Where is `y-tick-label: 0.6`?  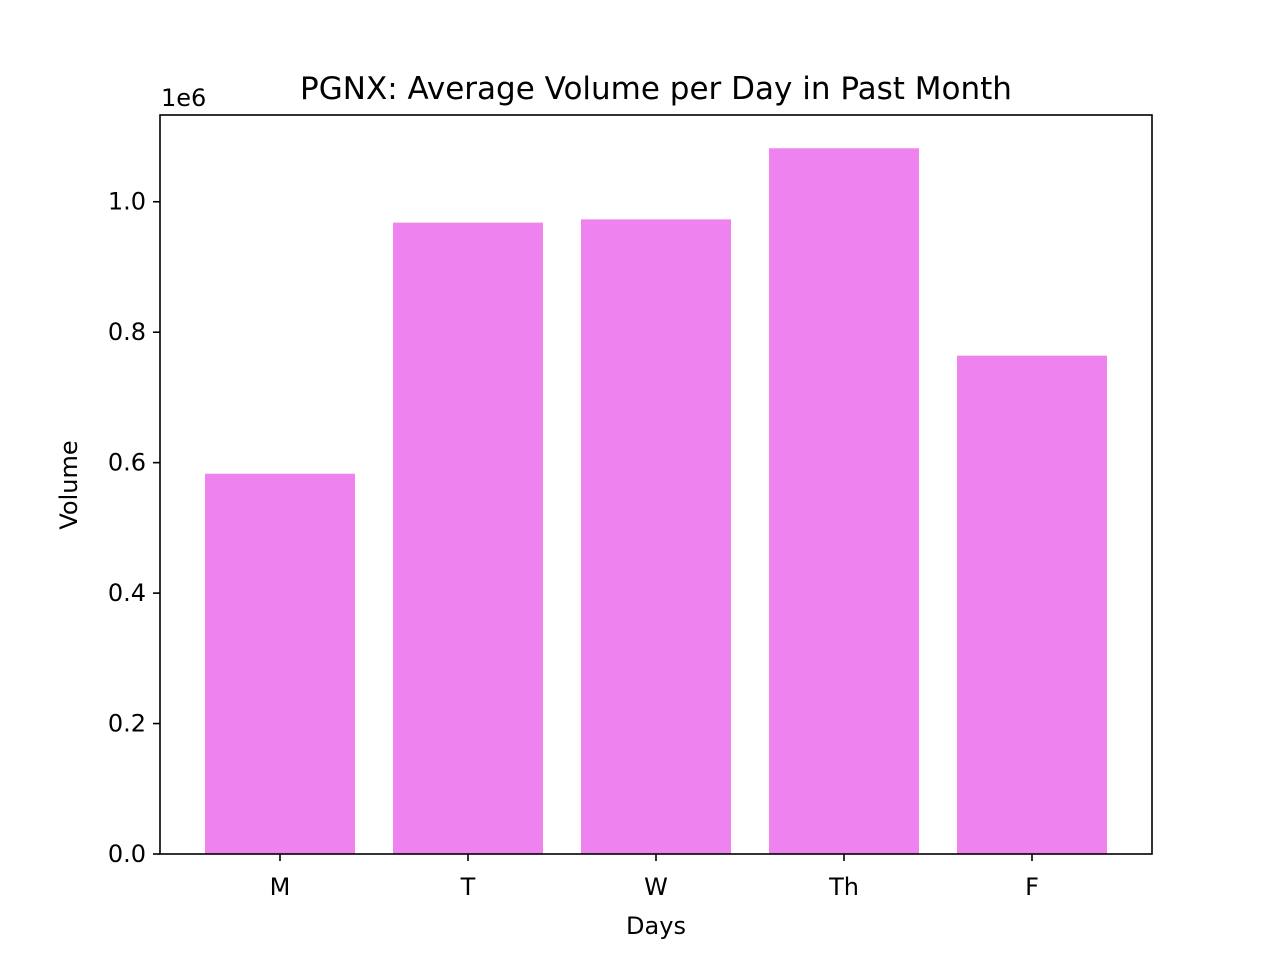
y-tick-label: 0.6 is located at coordinates (127, 463).